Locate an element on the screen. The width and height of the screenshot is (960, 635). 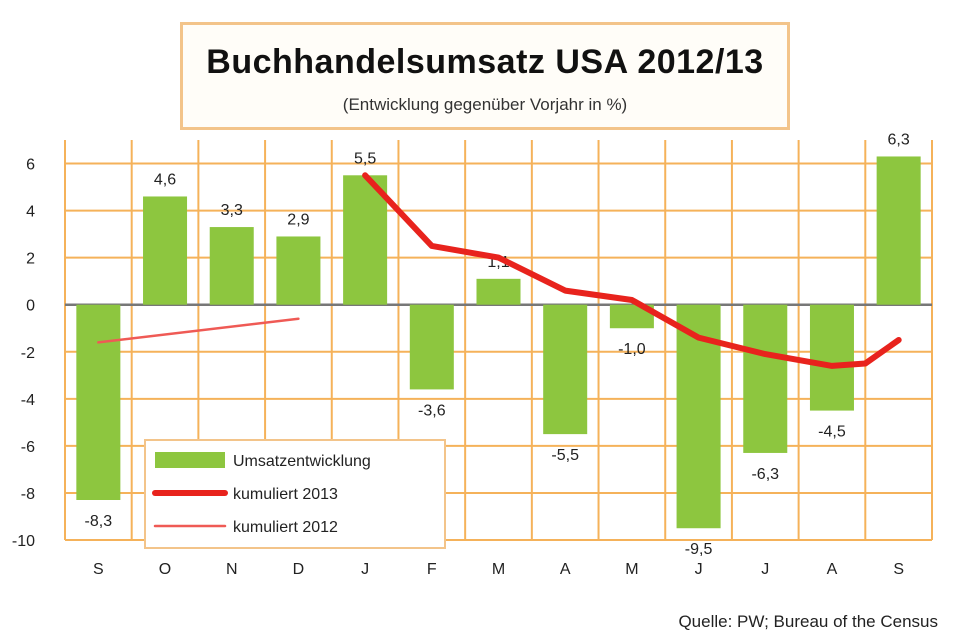
y-tick-label: 0 is located at coordinates (30, 306).